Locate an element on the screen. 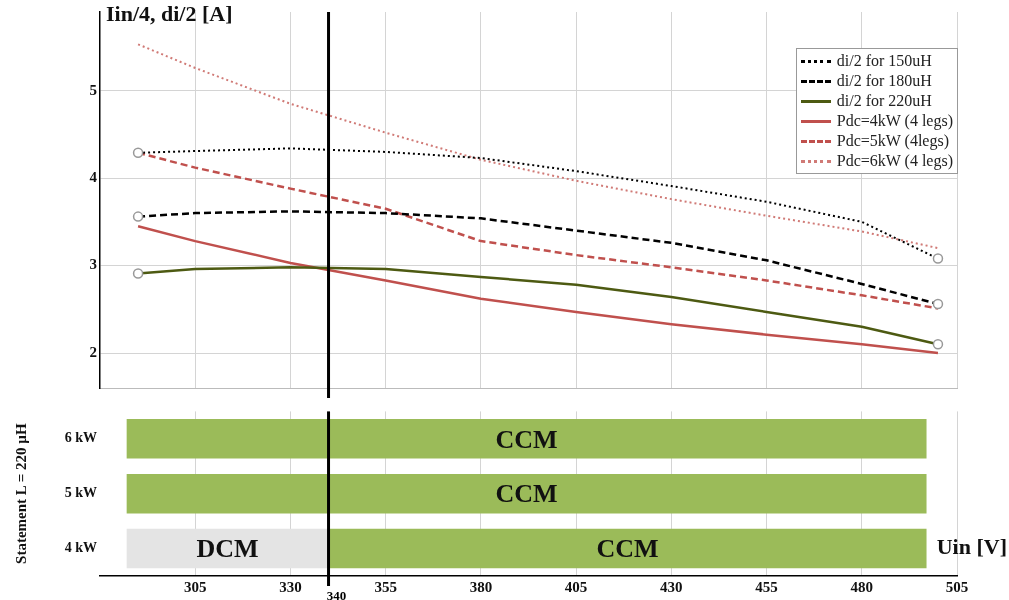  y-tick-label: 6 kW is located at coordinates (80, 438).